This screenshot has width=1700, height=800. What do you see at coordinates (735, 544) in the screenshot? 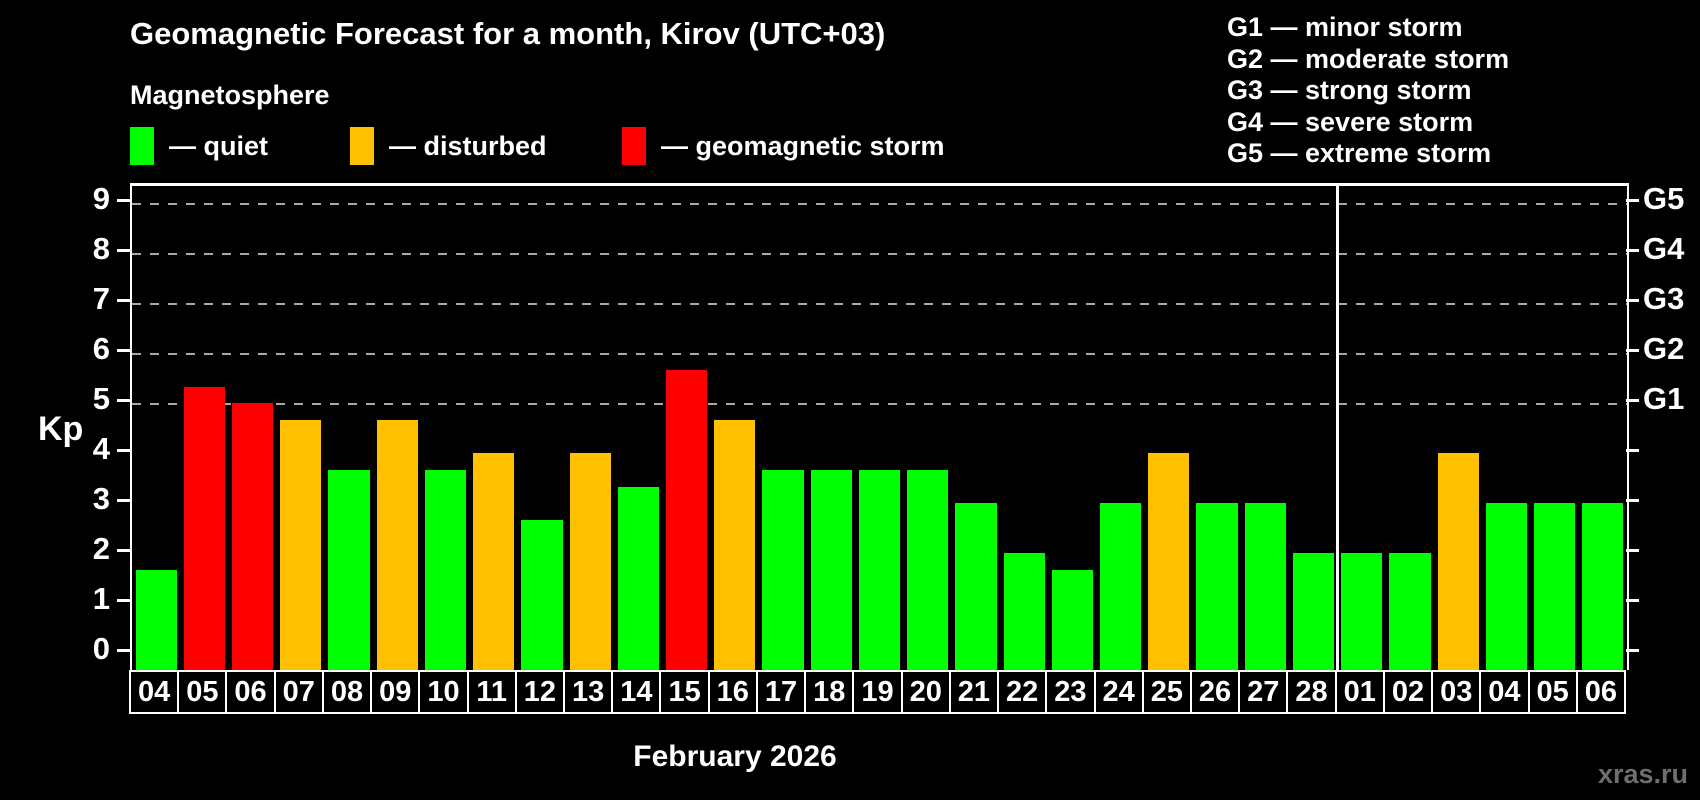
I see `kp-bar-day-16-idx12` at bounding box center [735, 544].